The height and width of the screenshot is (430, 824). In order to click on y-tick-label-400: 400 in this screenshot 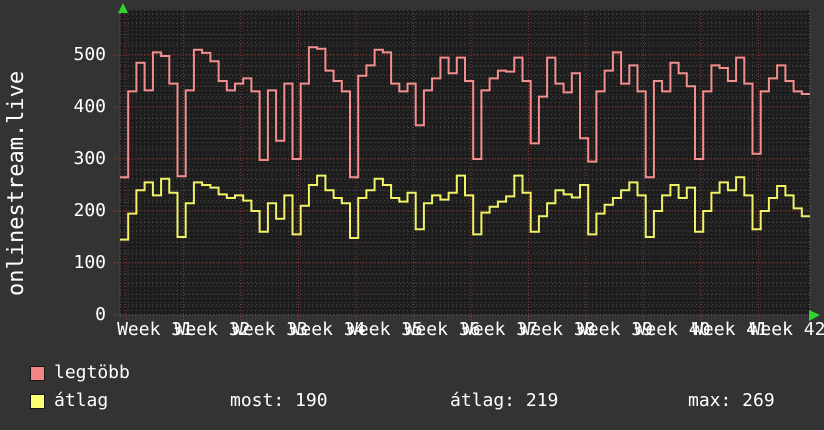, I will do `click(89, 106)`.